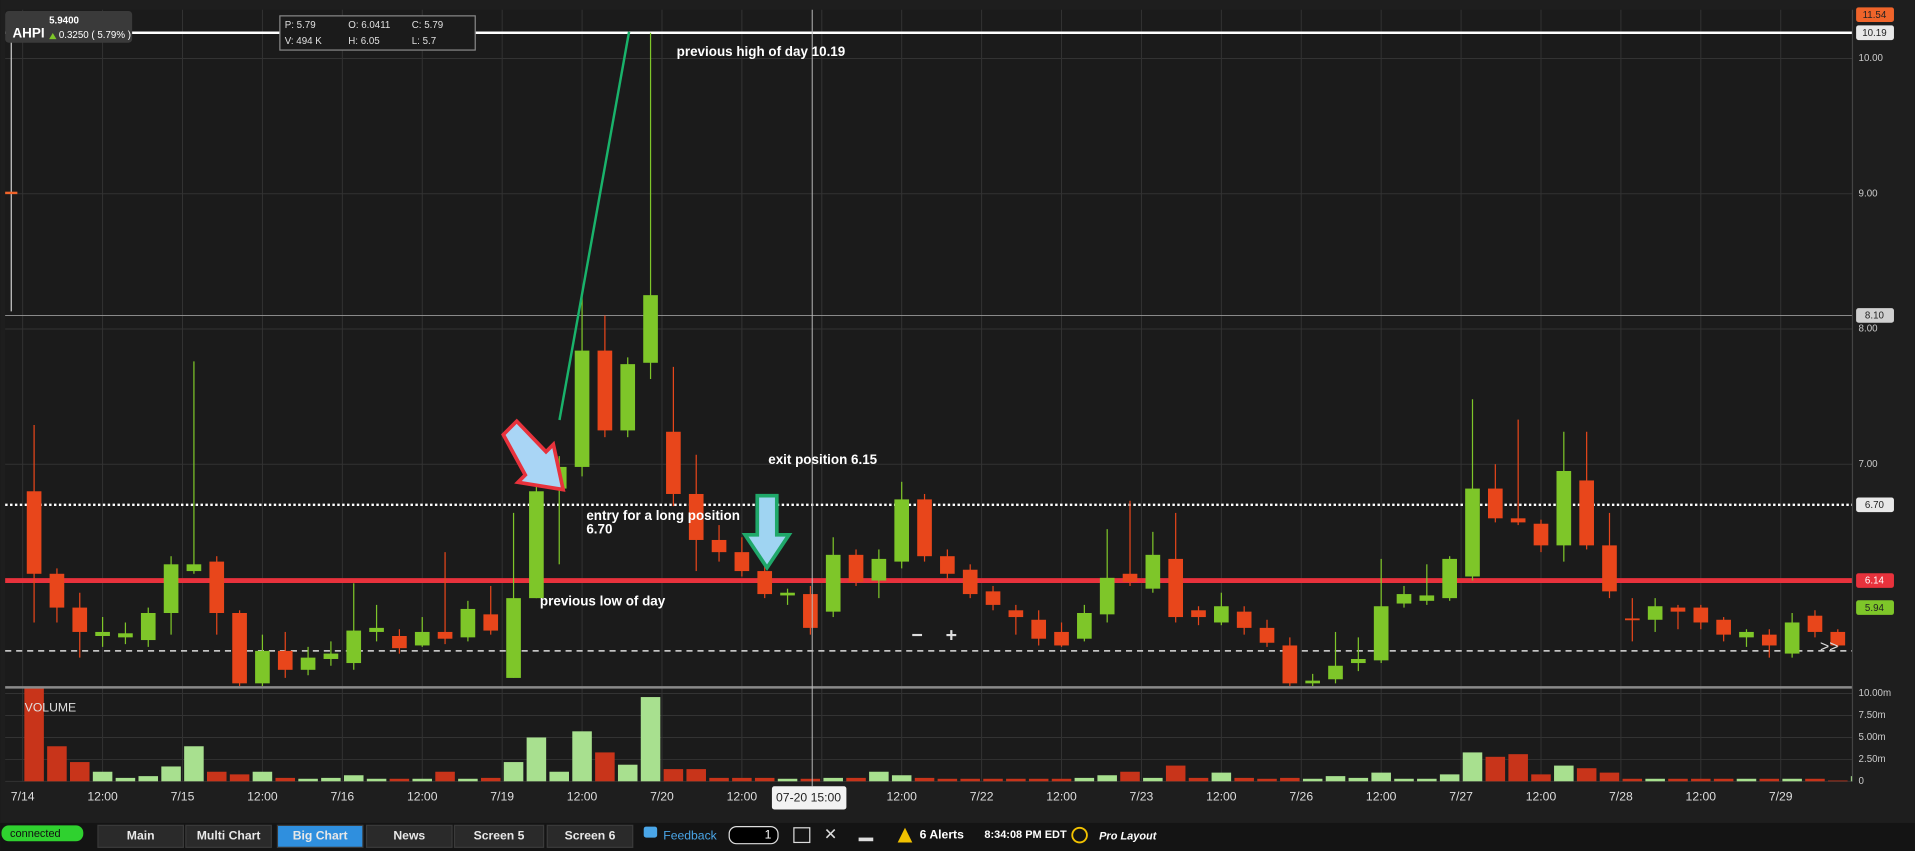  Describe the element at coordinates (28, 33) in the screenshot. I see `symbol: AHPI` at that location.